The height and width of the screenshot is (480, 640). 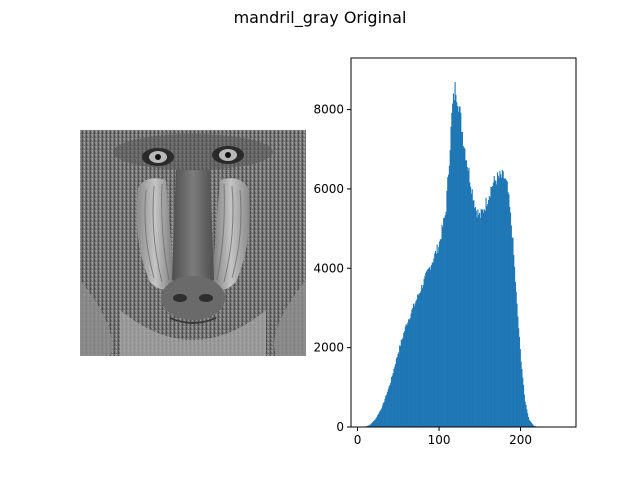 I want to click on y-tick-label: 0, so click(x=340, y=427).